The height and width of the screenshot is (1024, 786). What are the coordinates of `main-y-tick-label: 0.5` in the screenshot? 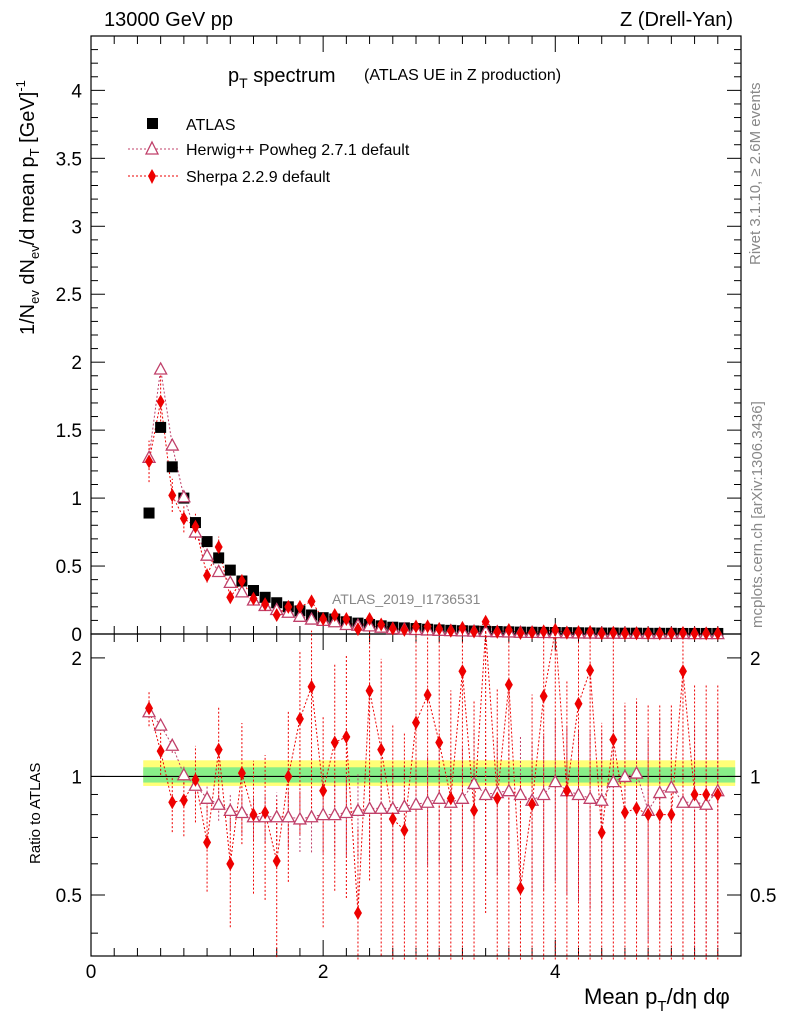 It's located at (69, 567).